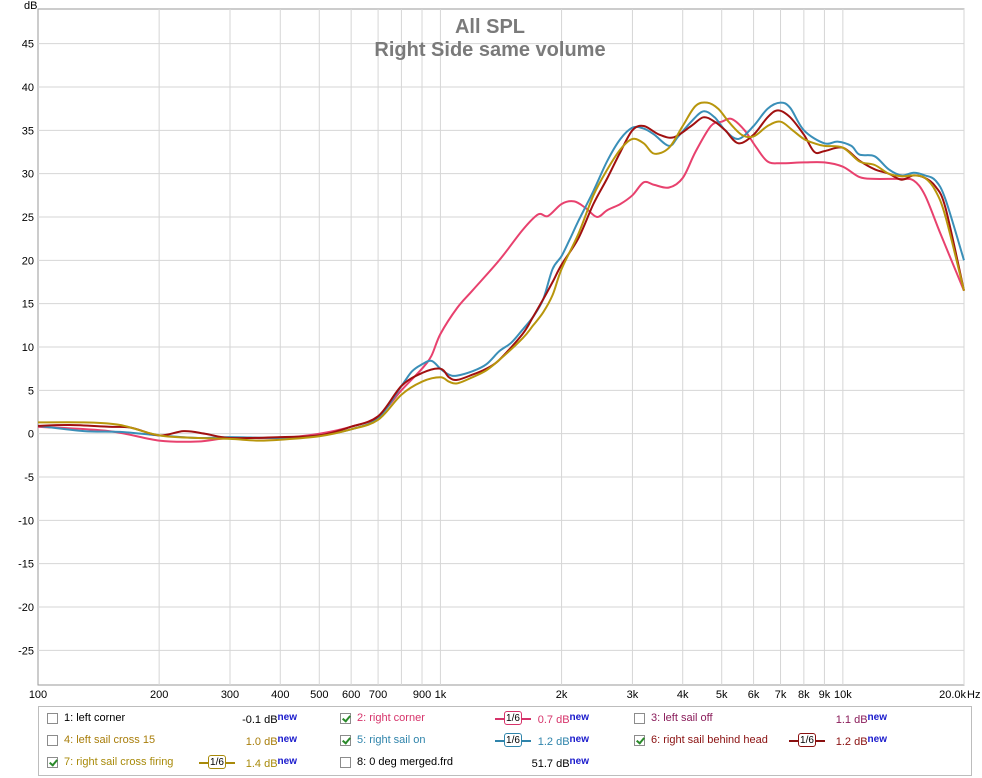 Image resolution: width=982 pixels, height=778 pixels. Describe the element at coordinates (441, 695) in the screenshot. I see `x-tick-label: 1k` at that location.